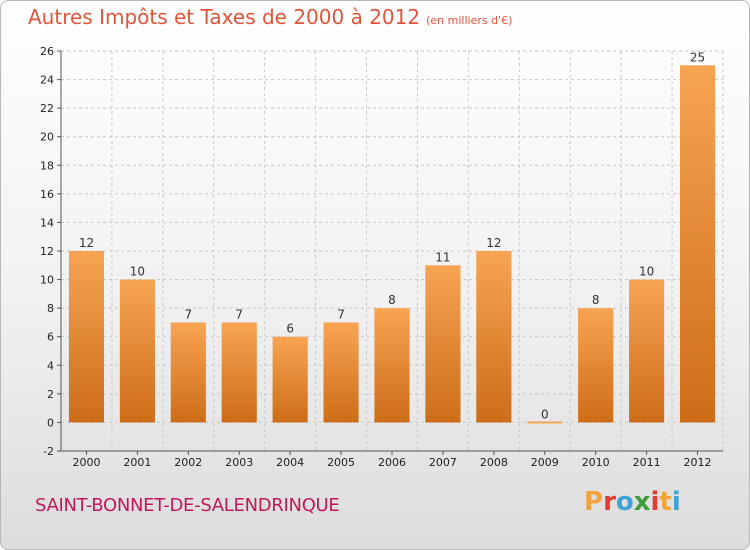 The height and width of the screenshot is (550, 750). What do you see at coordinates (188, 462) in the screenshot?
I see `x-tick-label: 2002` at bounding box center [188, 462].